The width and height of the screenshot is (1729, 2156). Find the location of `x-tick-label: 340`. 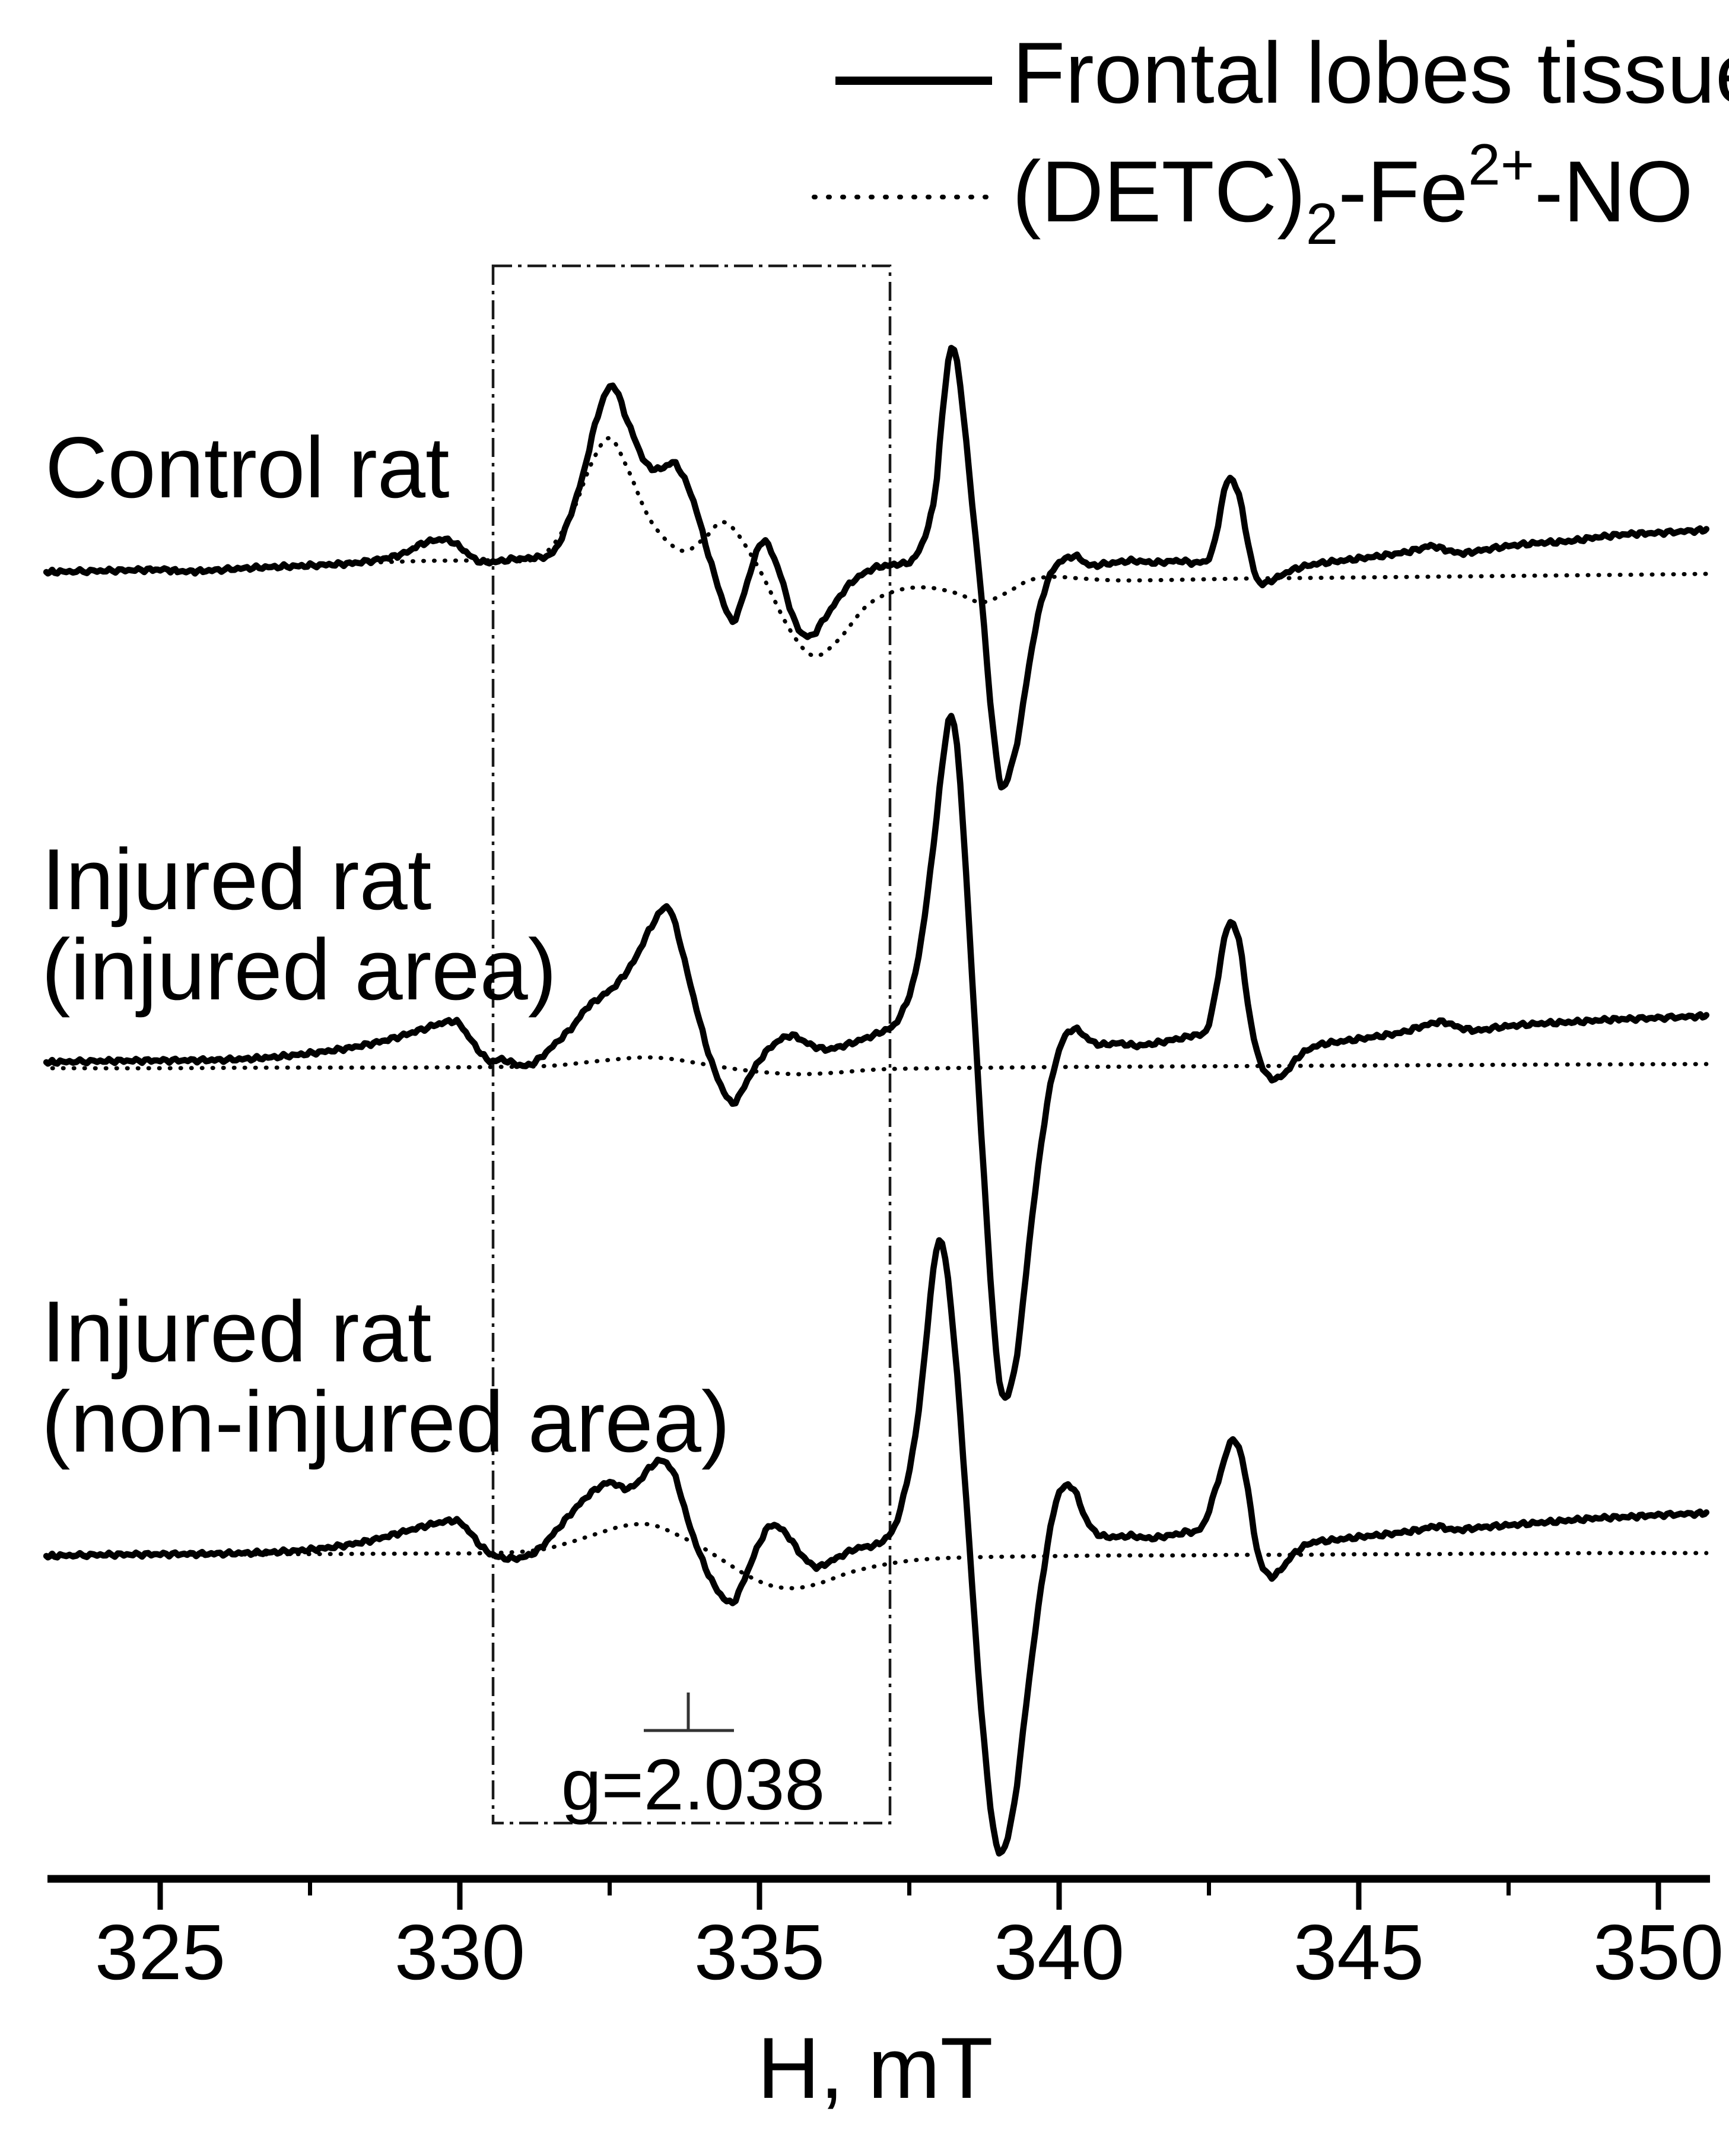

x-tick-label: 340 is located at coordinates (1059, 1952).